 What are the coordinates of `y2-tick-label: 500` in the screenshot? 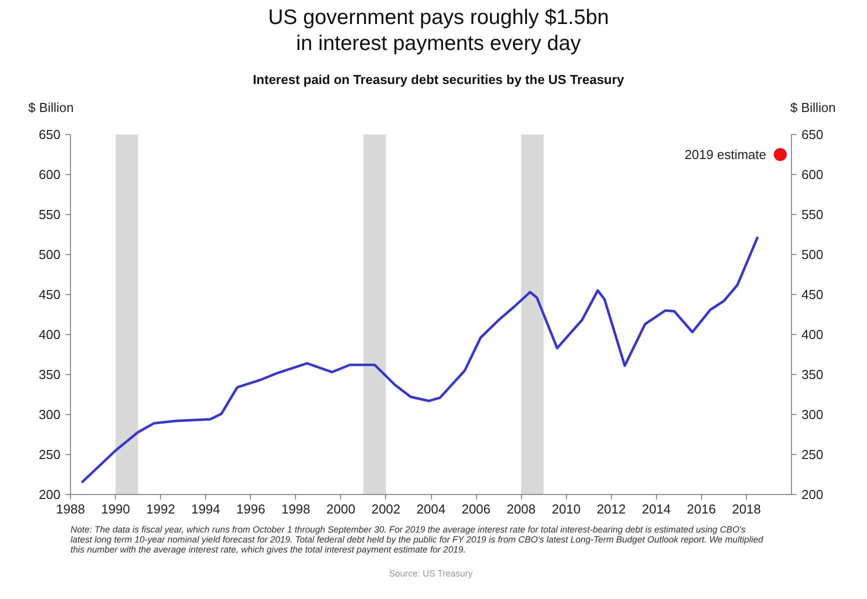 It's located at (813, 254).